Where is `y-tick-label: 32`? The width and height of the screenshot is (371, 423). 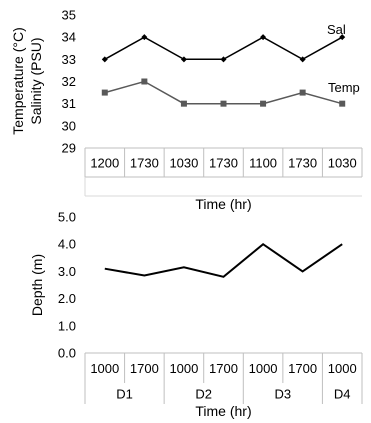 y-tick-label: 32 is located at coordinates (69, 81).